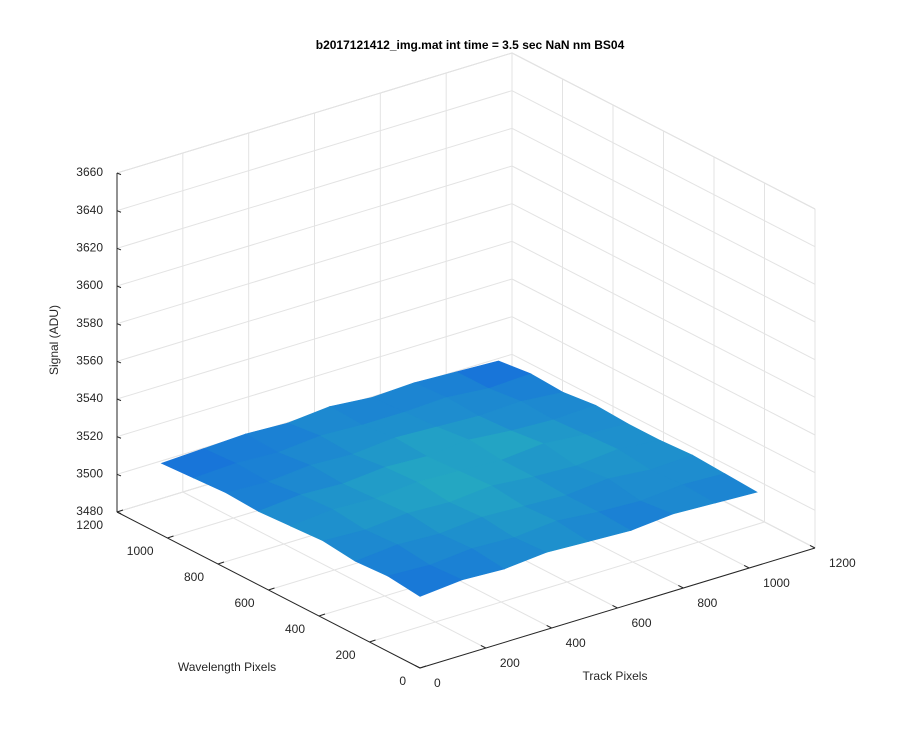  What do you see at coordinates (194, 577) in the screenshot?
I see `y-tick-label: 800` at bounding box center [194, 577].